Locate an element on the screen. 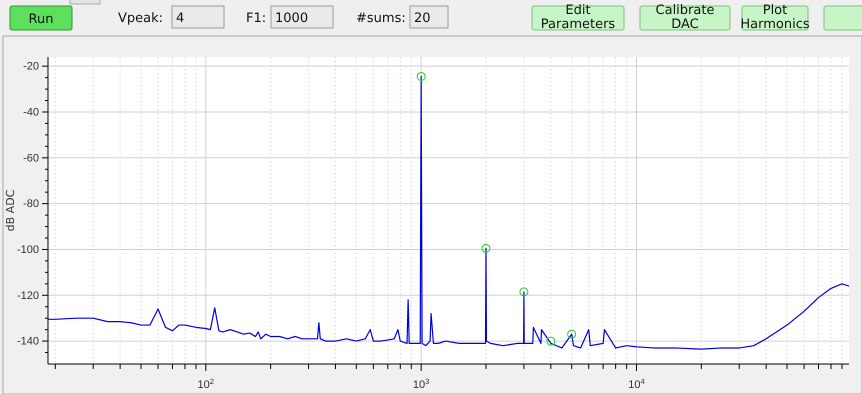 The image size is (862, 394). y-tick-label: -120 is located at coordinates (27, 296).